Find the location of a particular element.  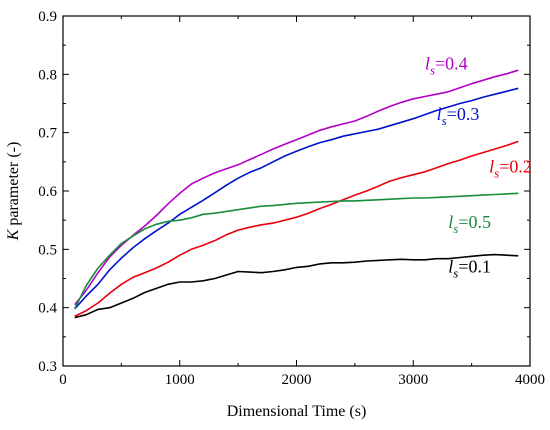

x-tick-label: 1000 is located at coordinates (180, 380).